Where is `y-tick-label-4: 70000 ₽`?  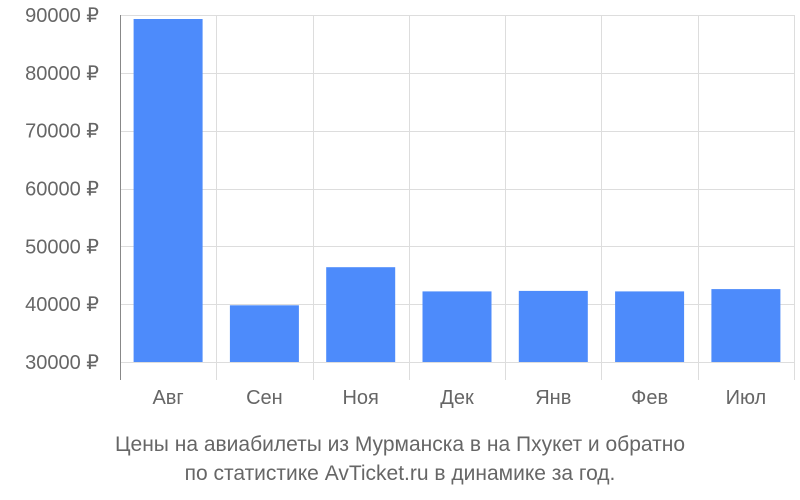 y-tick-label-4: 70000 ₽ is located at coordinates (62, 132).